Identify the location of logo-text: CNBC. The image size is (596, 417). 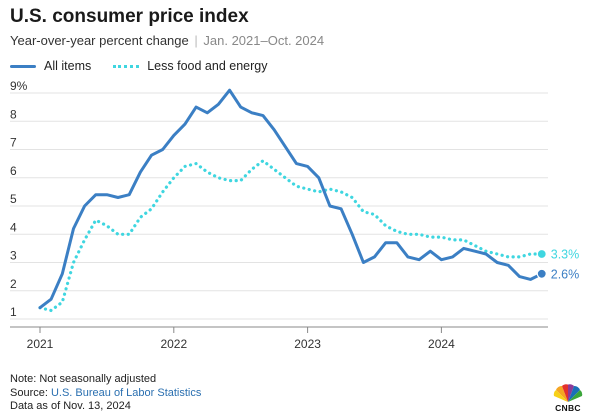
(568, 408).